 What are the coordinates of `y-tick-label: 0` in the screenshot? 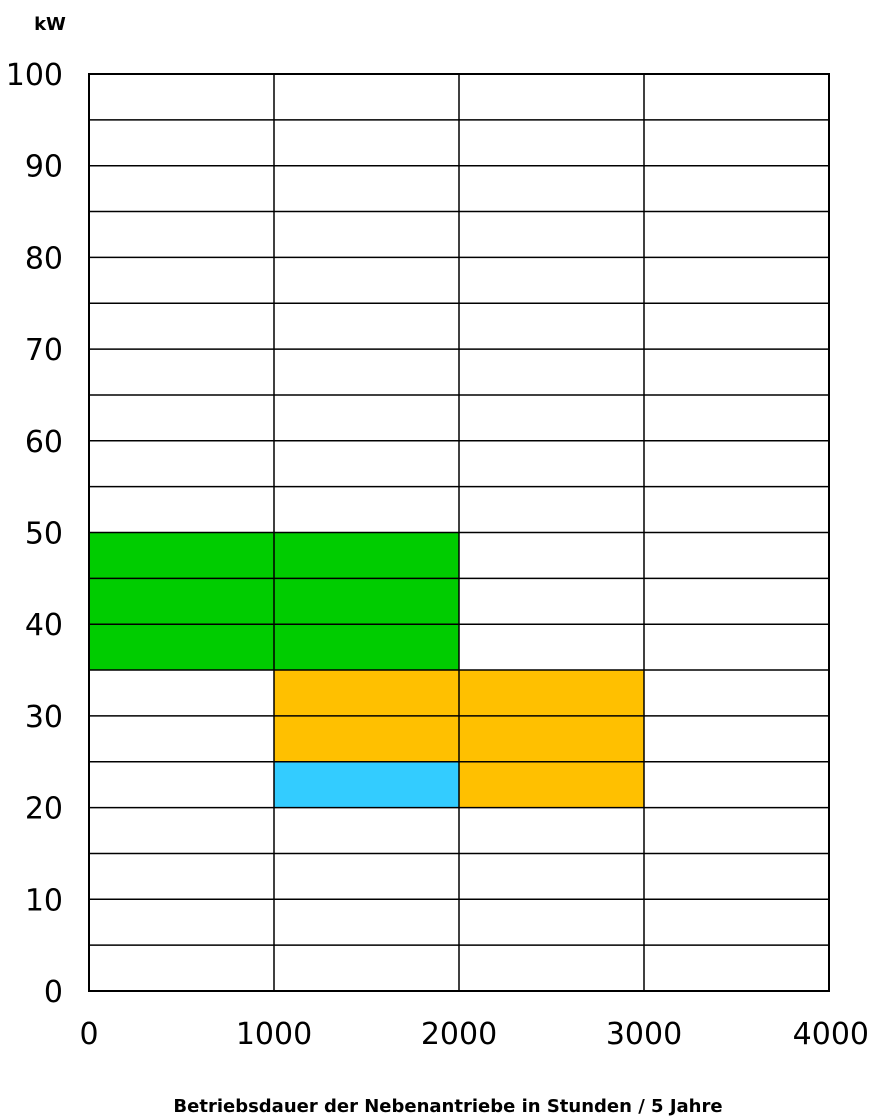 It's located at (53, 992).